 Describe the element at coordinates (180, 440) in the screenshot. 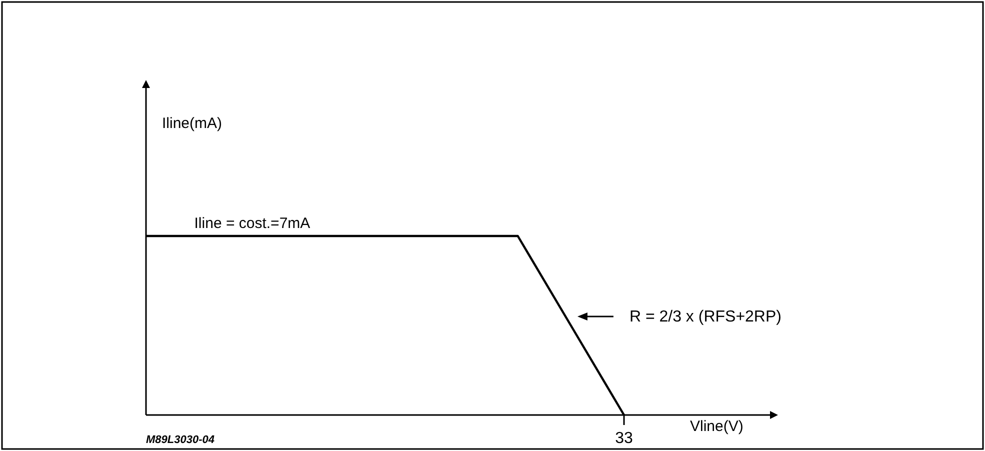

I see `text: M89L3030-04` at that location.